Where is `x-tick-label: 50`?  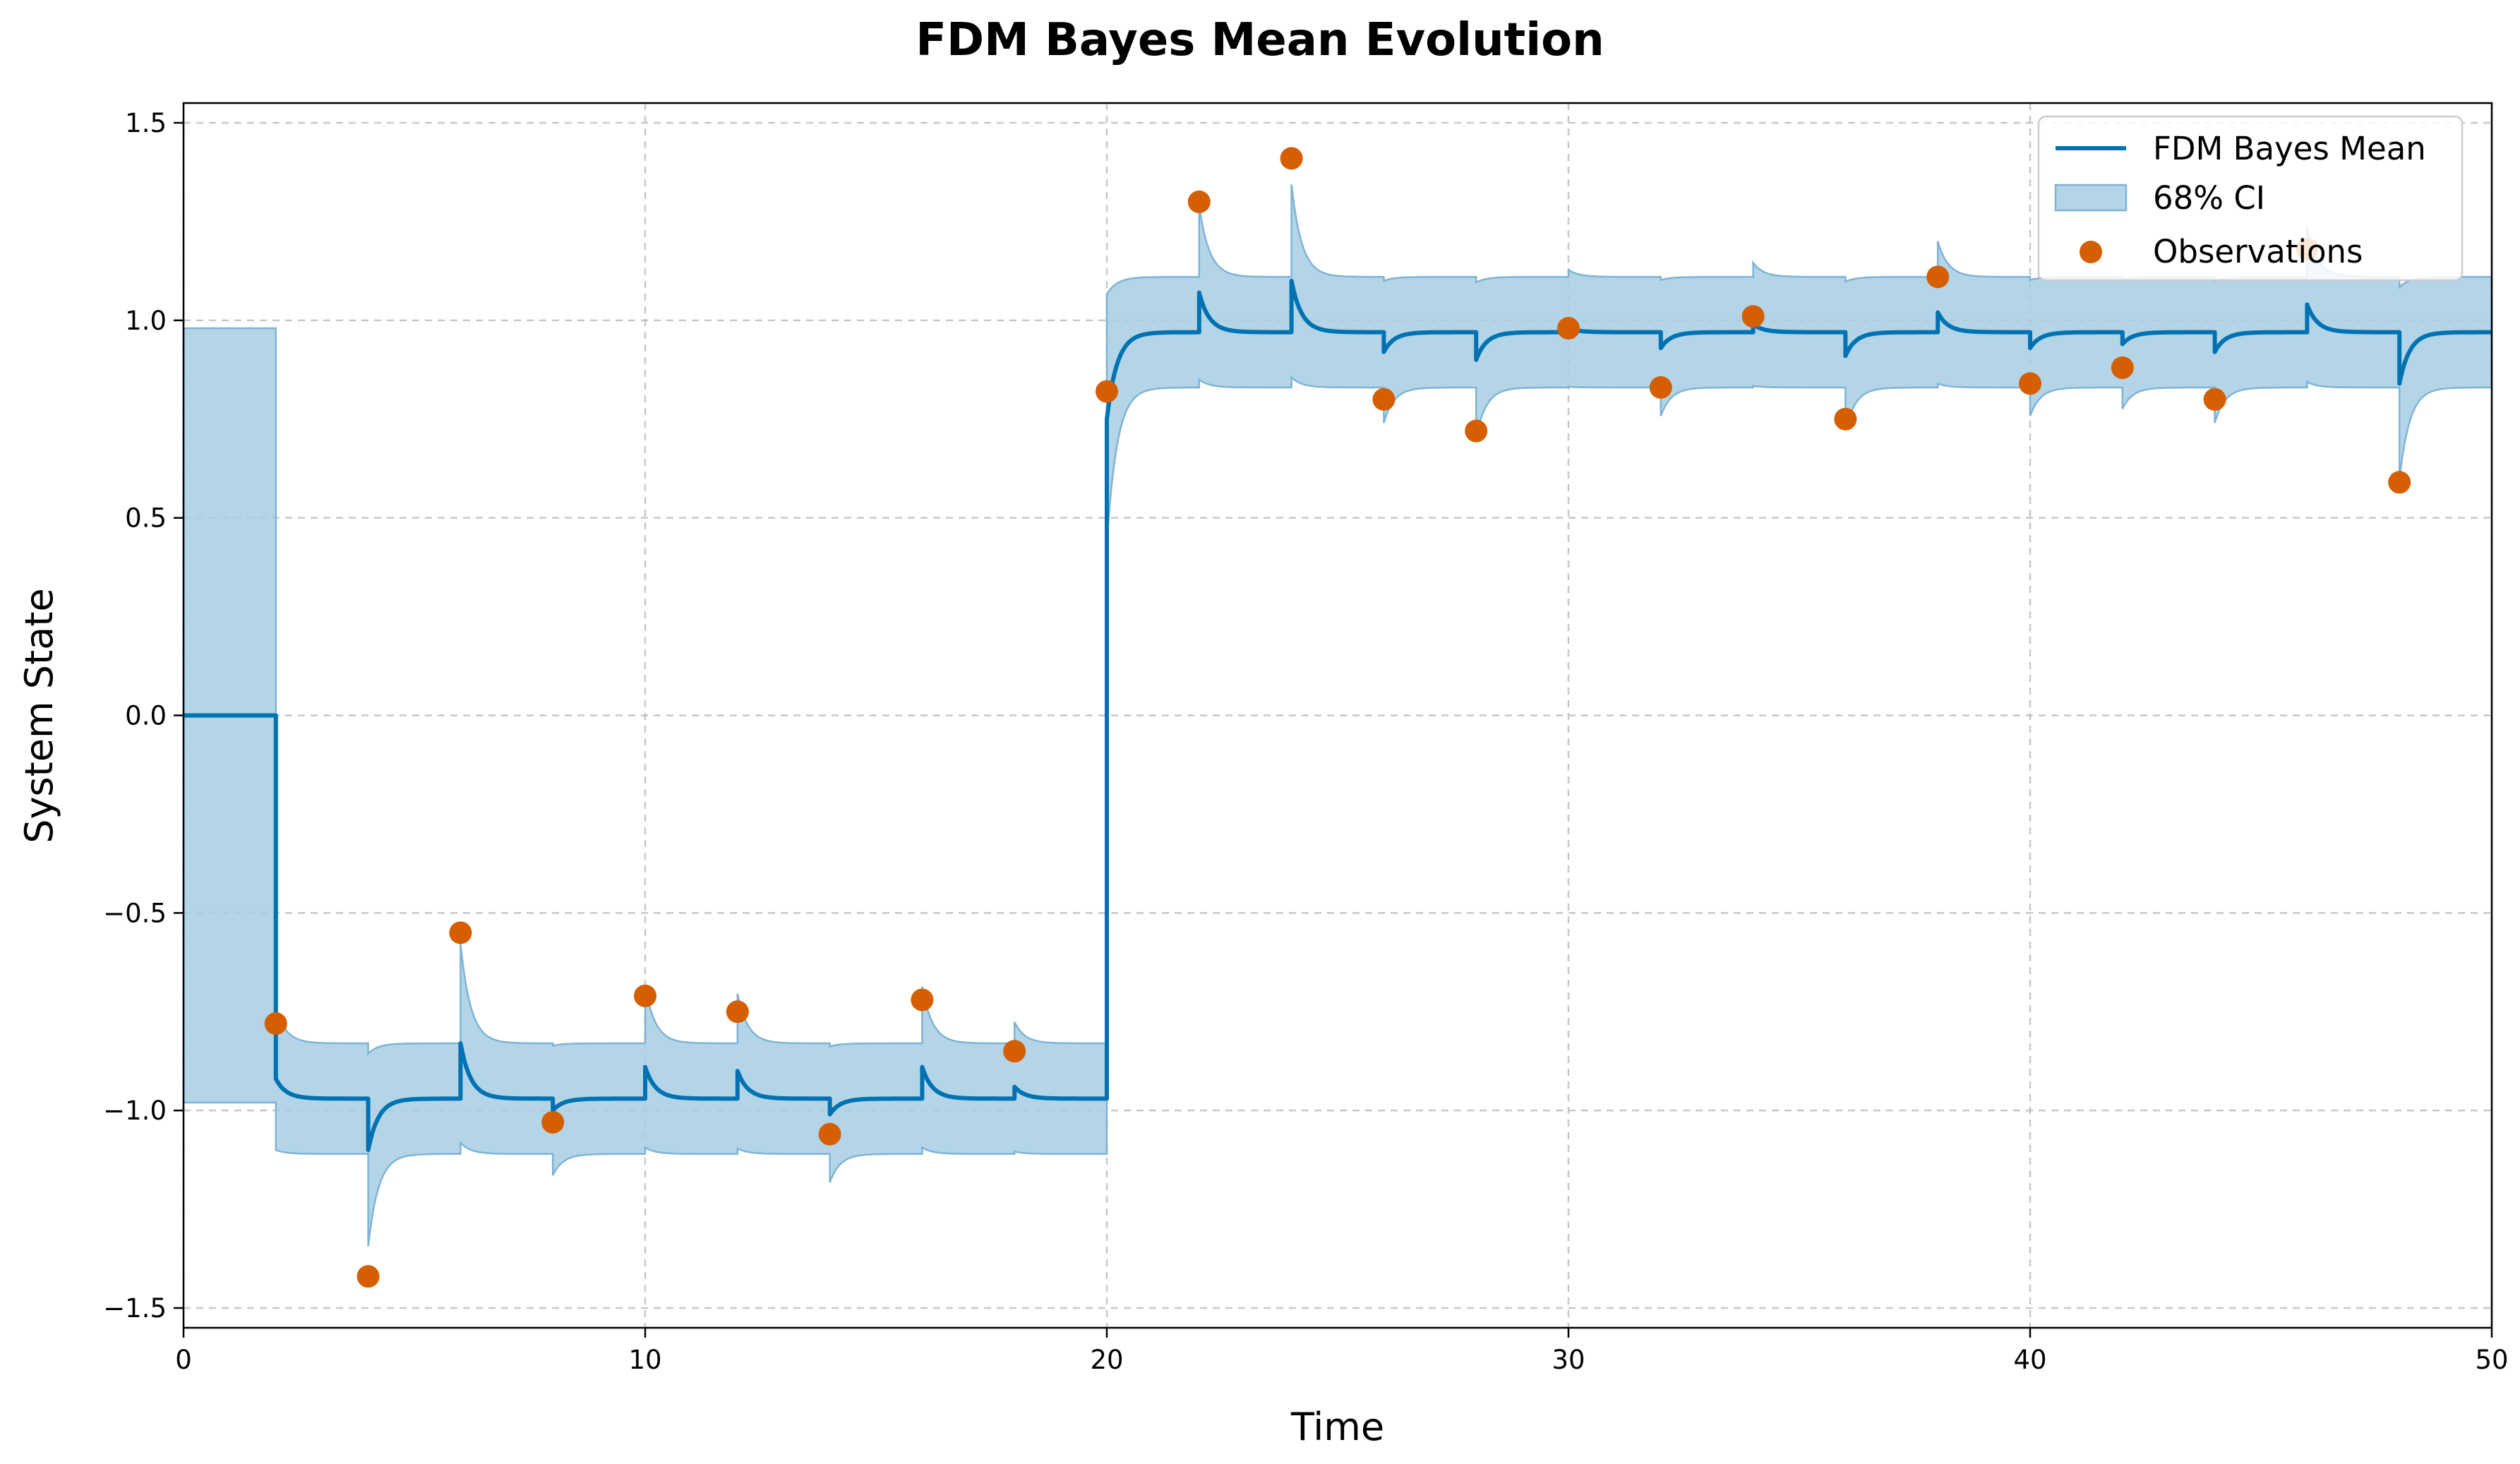 x-tick-label: 50 is located at coordinates (2491, 1360).